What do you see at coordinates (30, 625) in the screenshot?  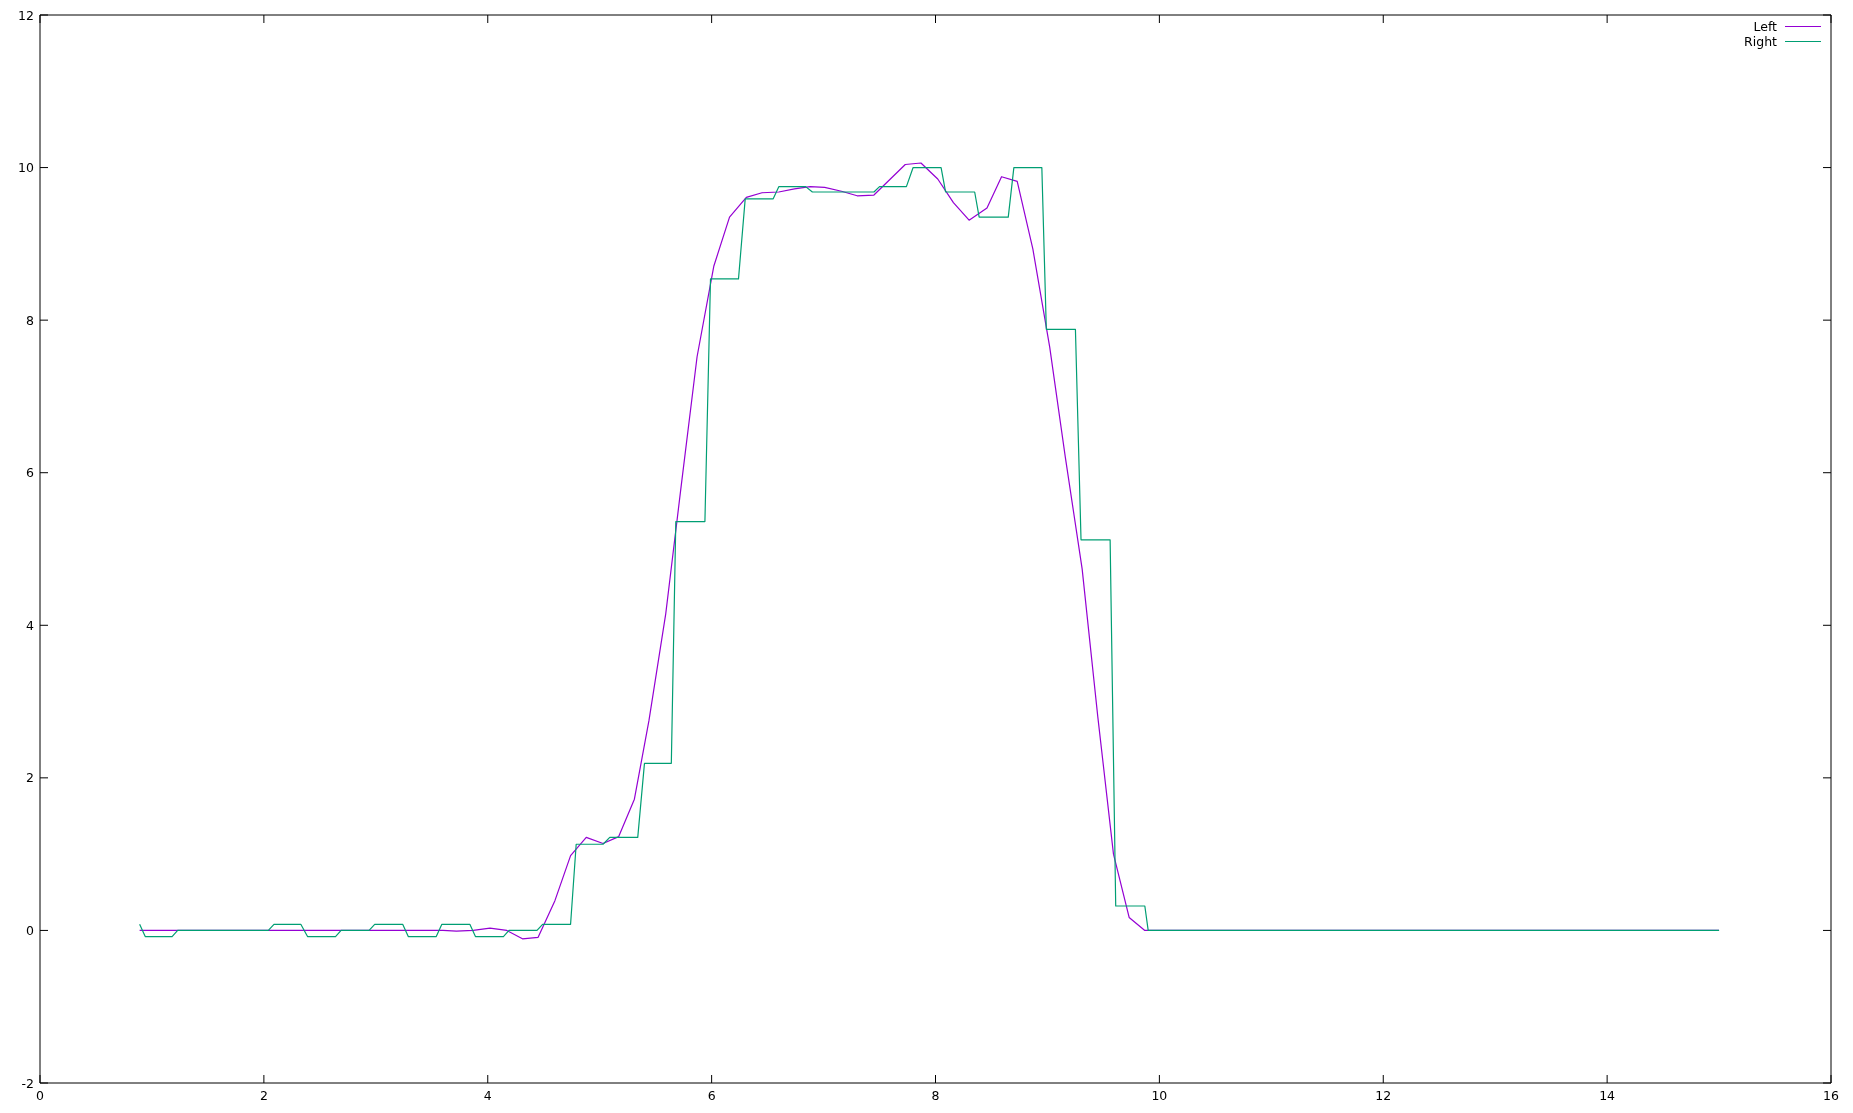 I see `y-tick-label: 4` at bounding box center [30, 625].